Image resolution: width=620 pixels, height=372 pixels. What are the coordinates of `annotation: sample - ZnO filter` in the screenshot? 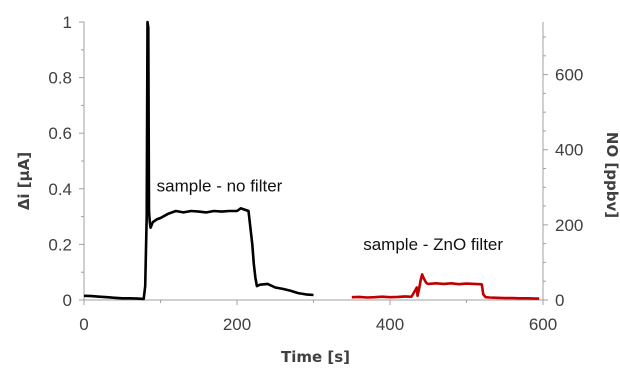 It's located at (433, 244).